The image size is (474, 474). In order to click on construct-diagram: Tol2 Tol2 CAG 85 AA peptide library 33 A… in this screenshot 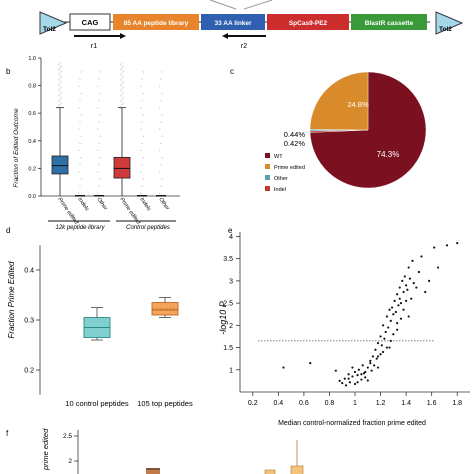, I will do `click(251, 25)`.